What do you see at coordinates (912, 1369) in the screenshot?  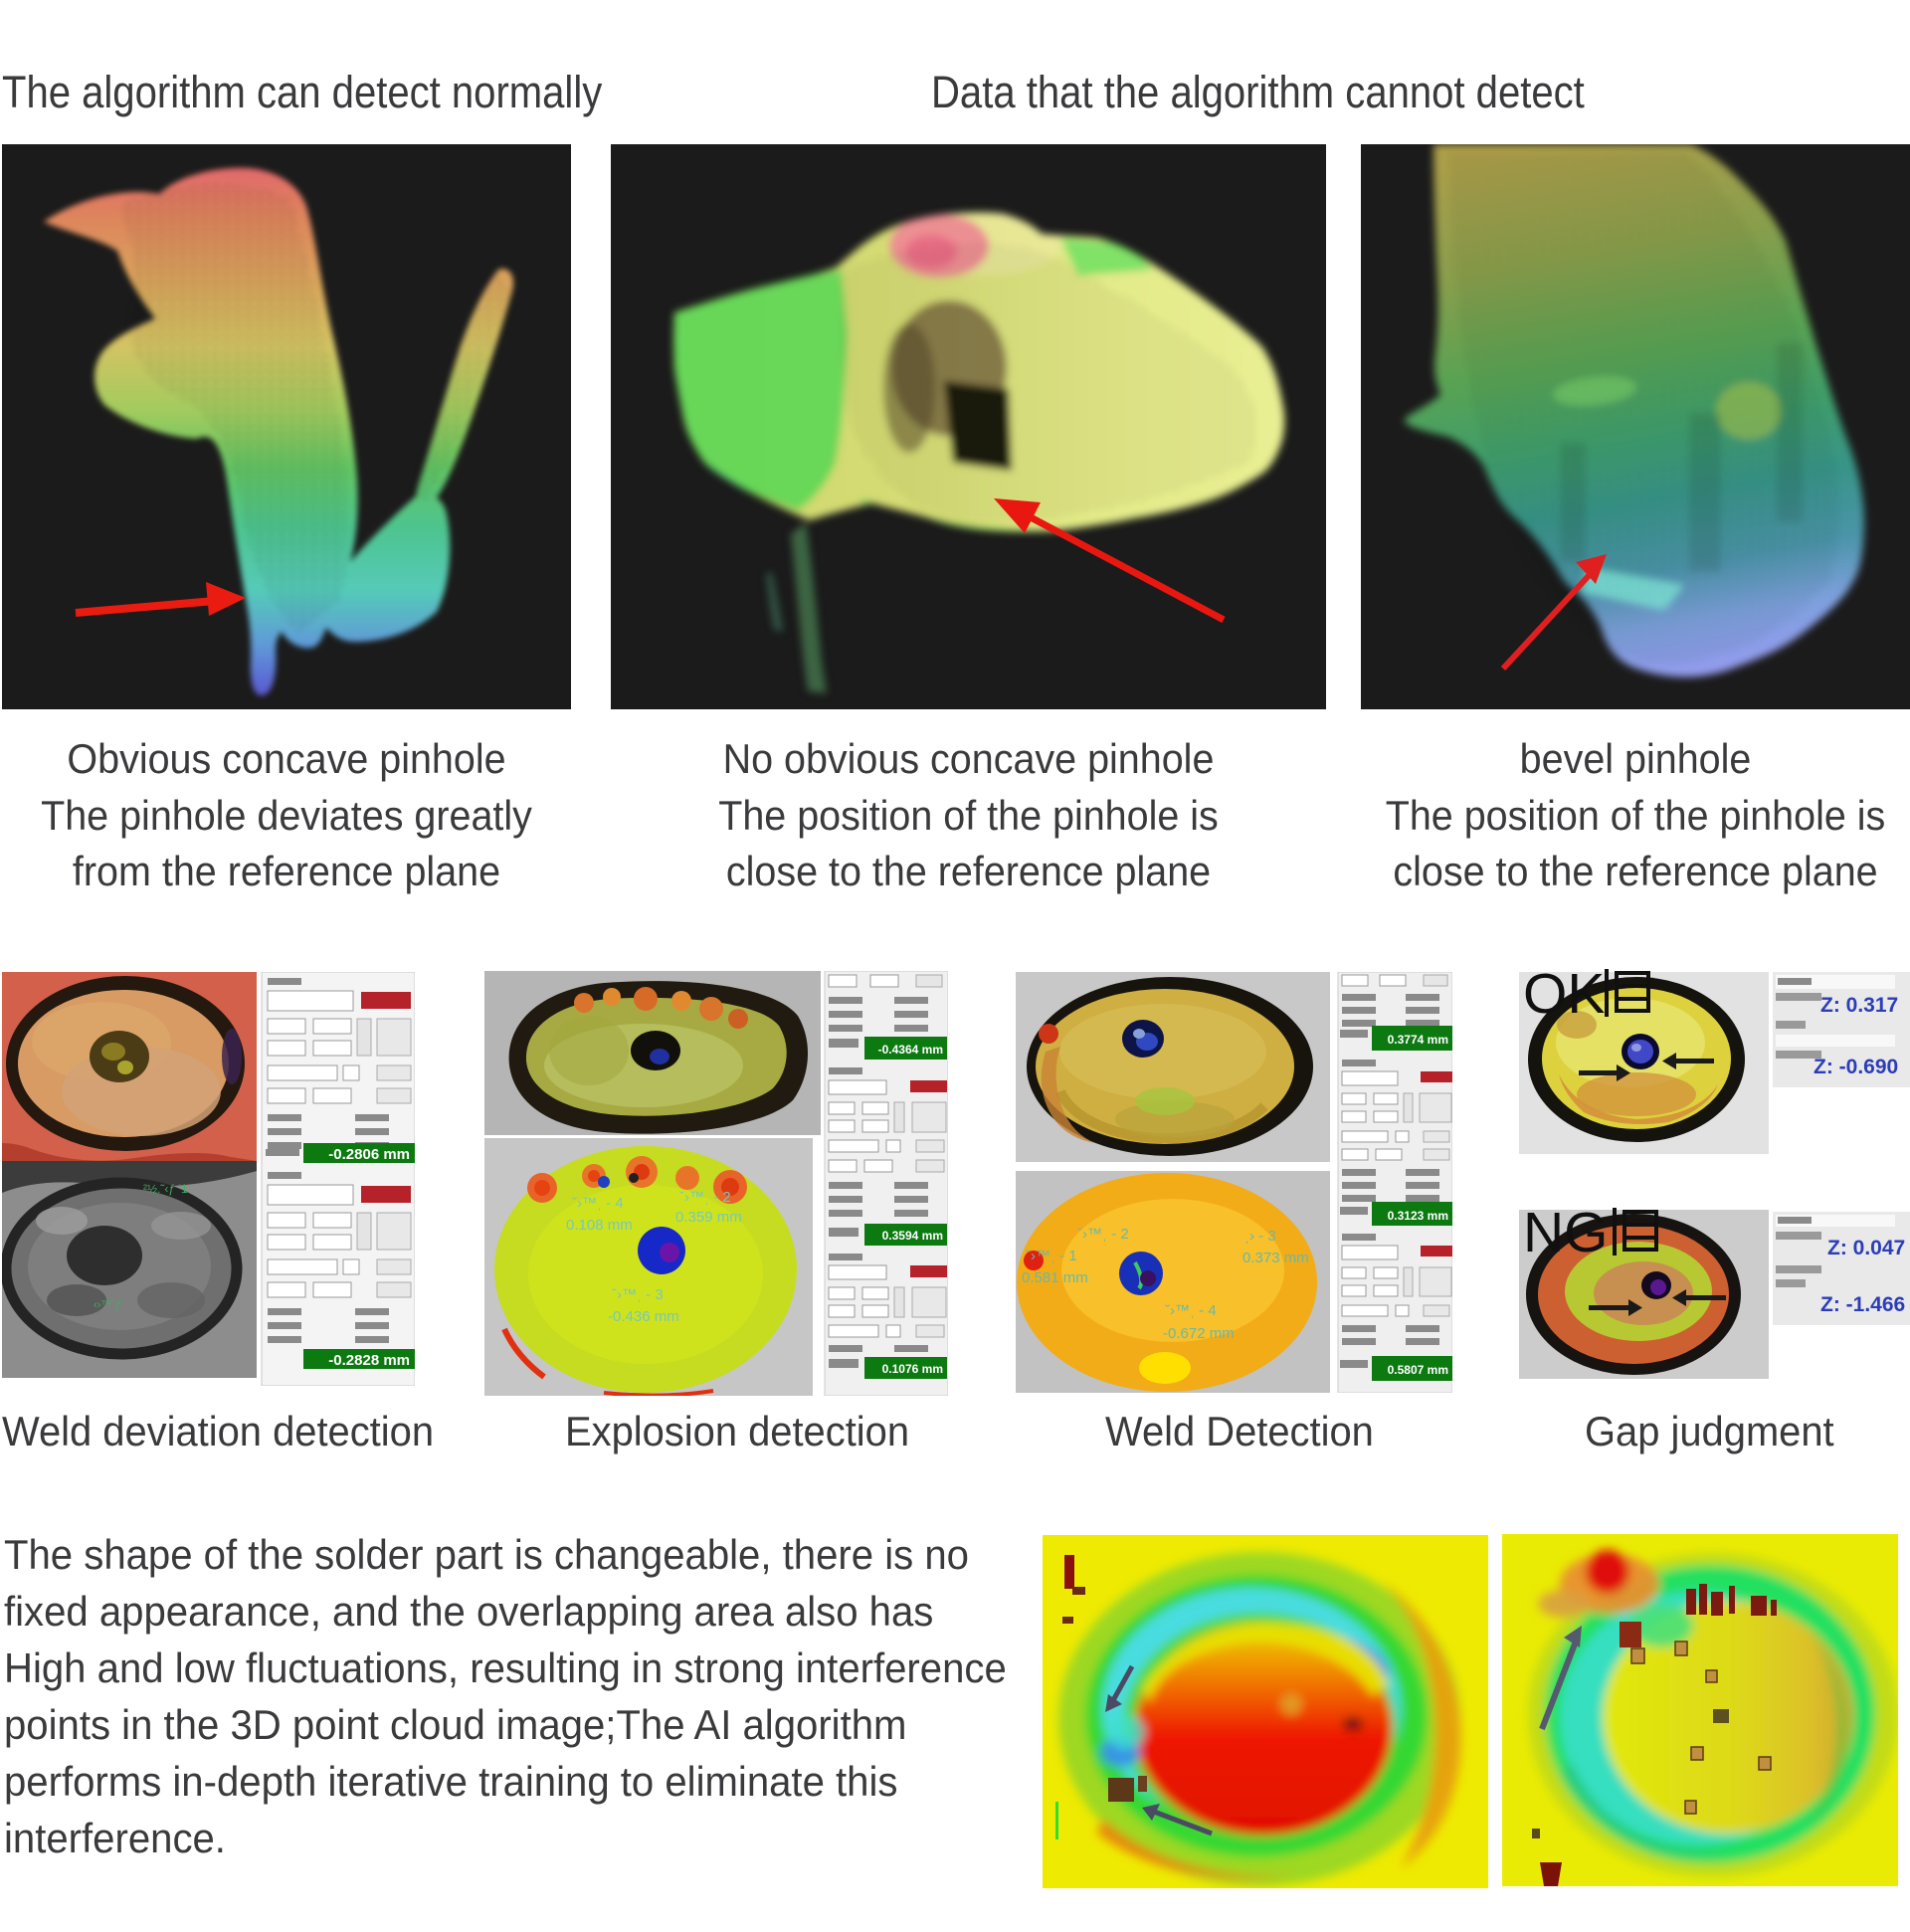 I see `svg-text: 0.1076 mm` at bounding box center [912, 1369].